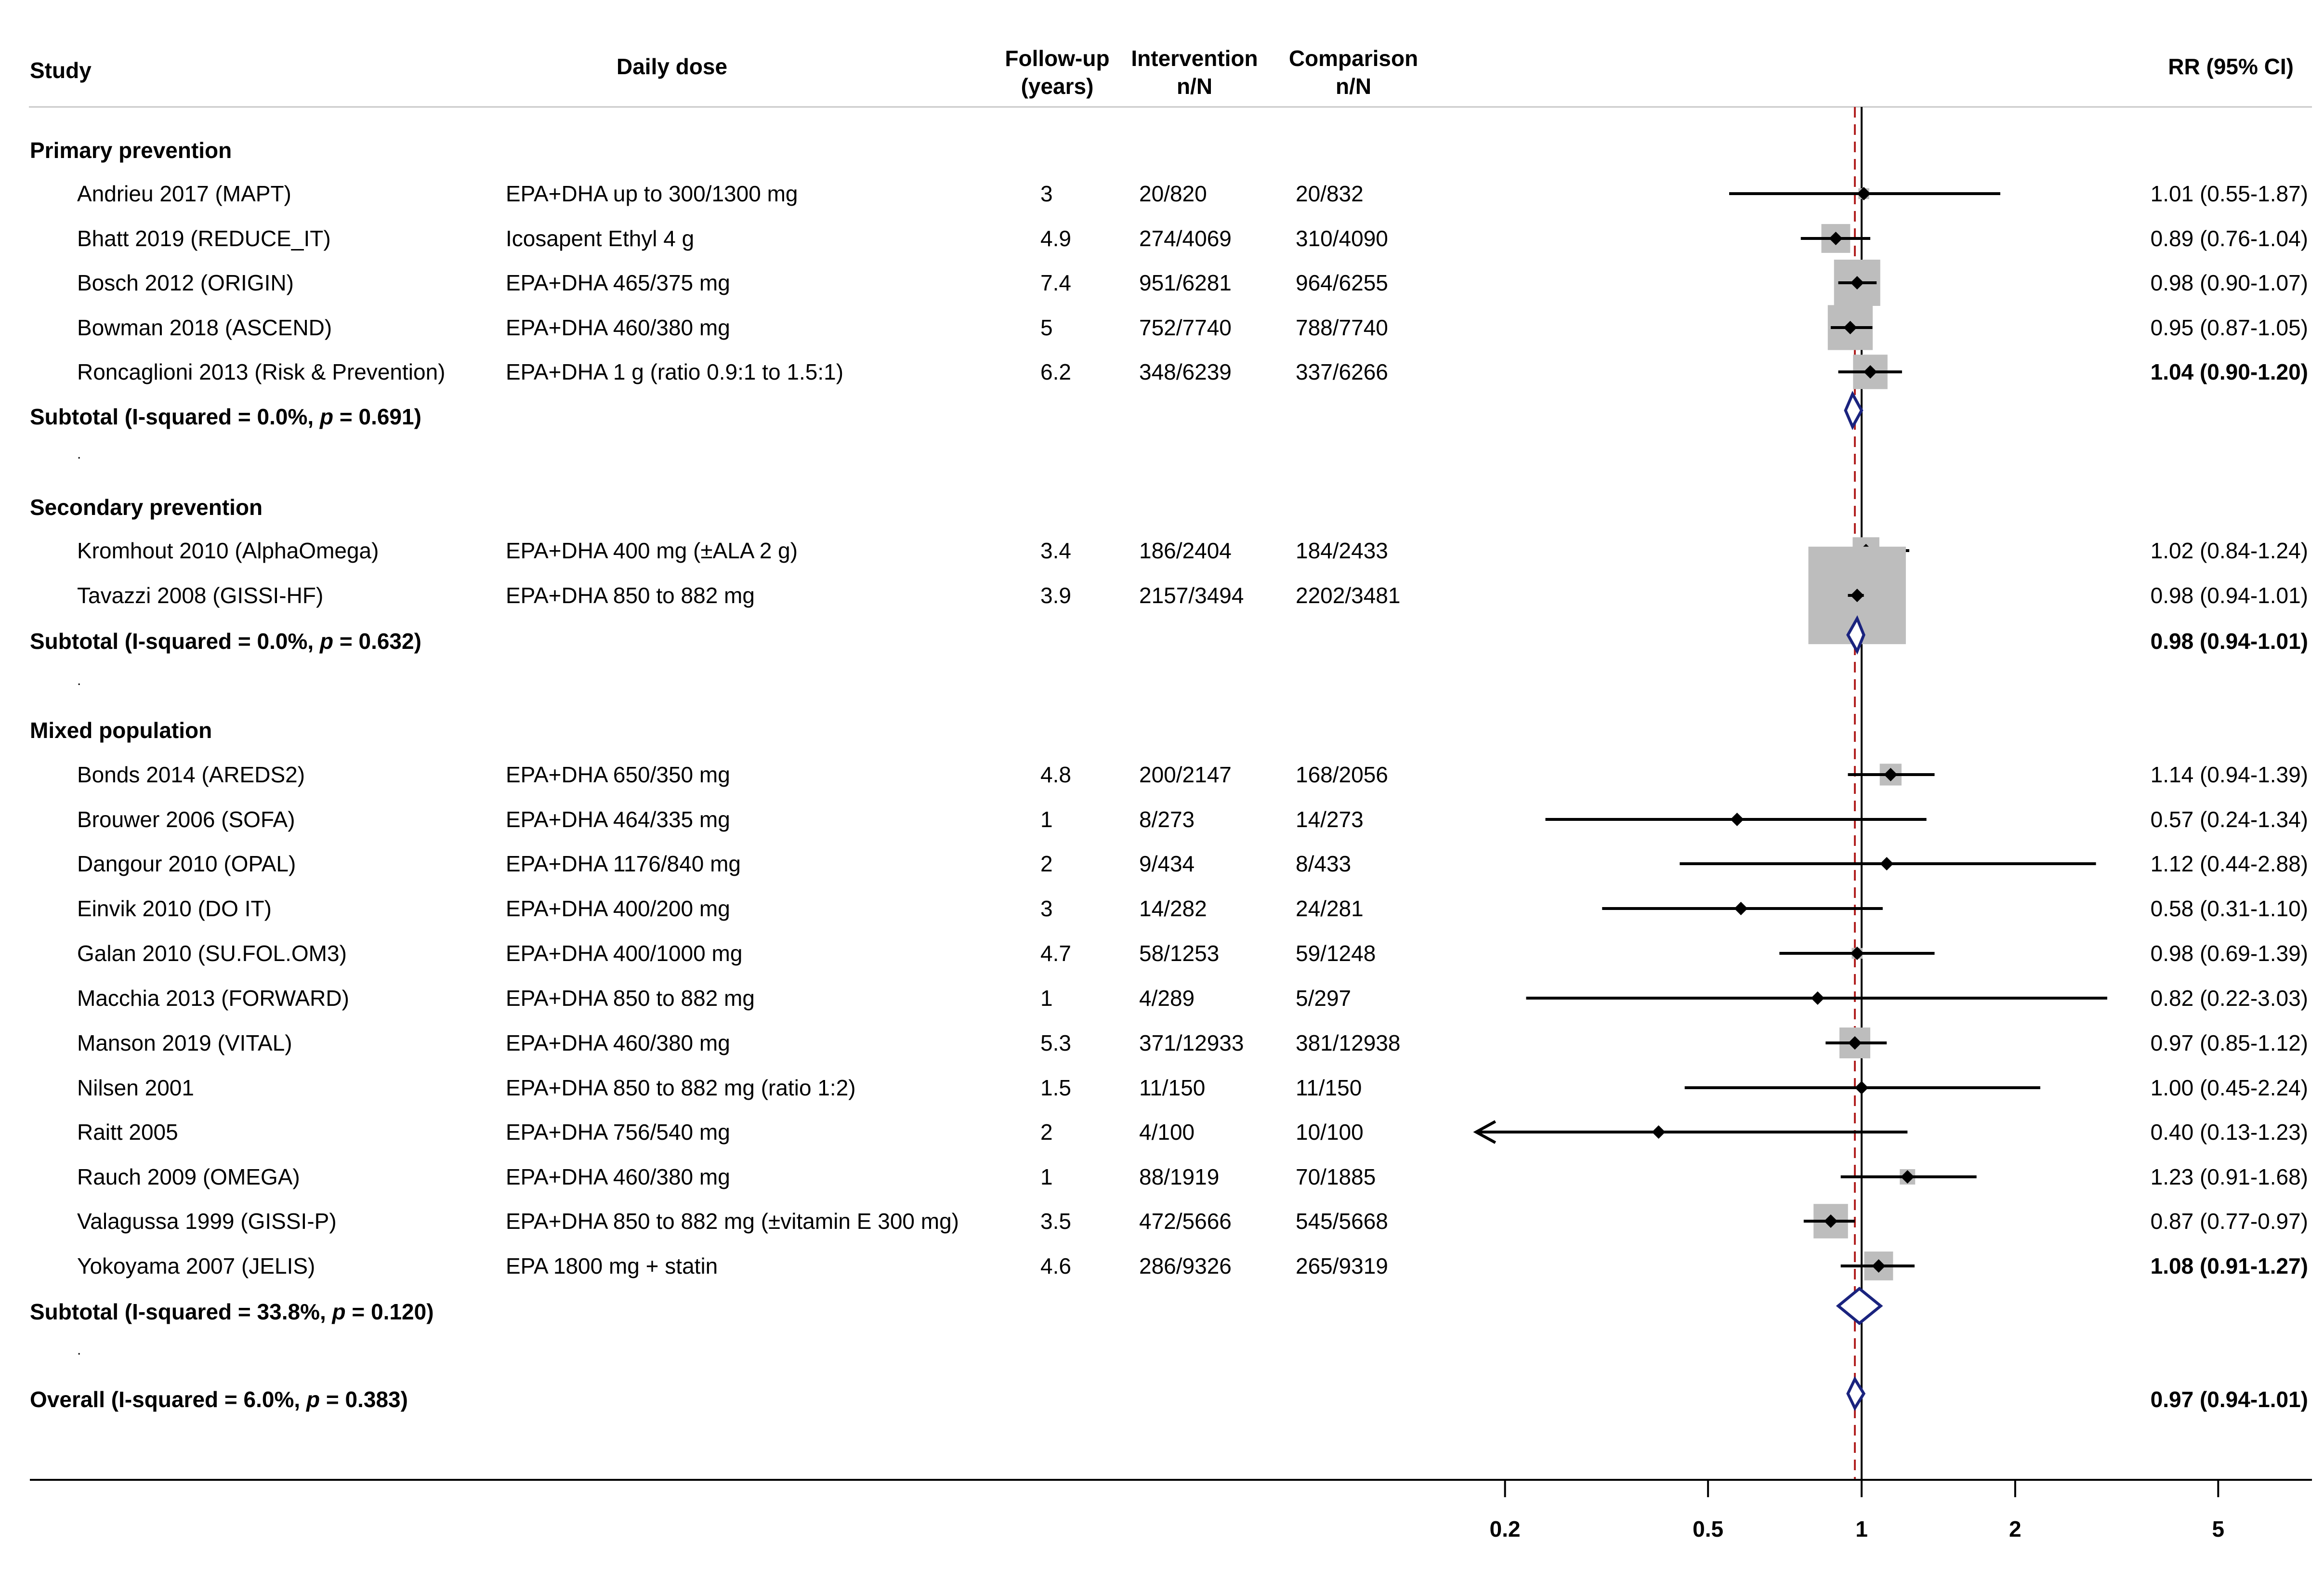 This screenshot has height=1581, width=2324. I want to click on header-intervention-line1: Intervention, so click(1194, 58).